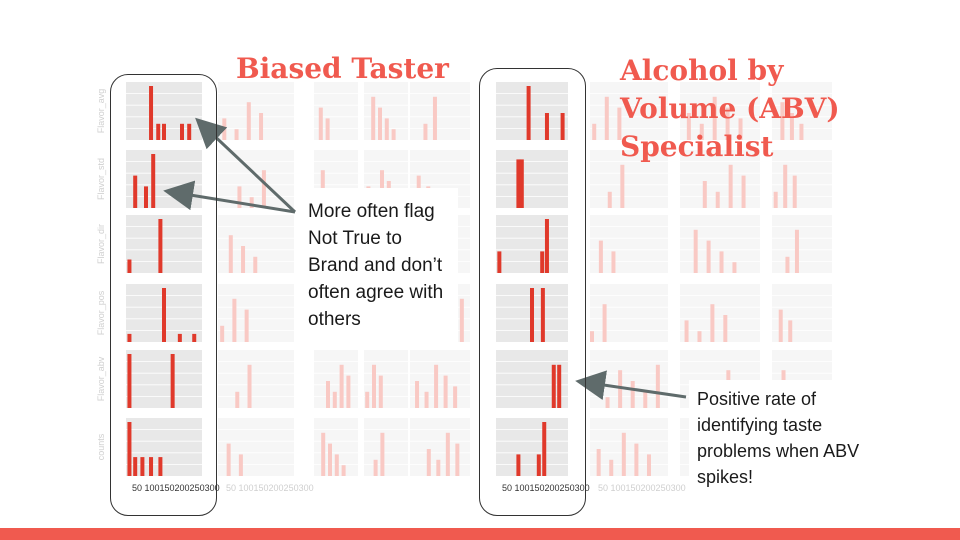 The width and height of the screenshot is (960, 540). I want to click on arrow-to-flavor-std, so click(229, 197).